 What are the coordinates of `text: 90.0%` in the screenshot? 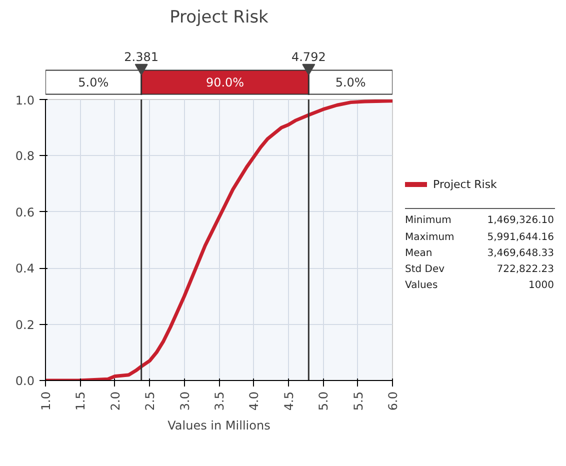 It's located at (225, 82).